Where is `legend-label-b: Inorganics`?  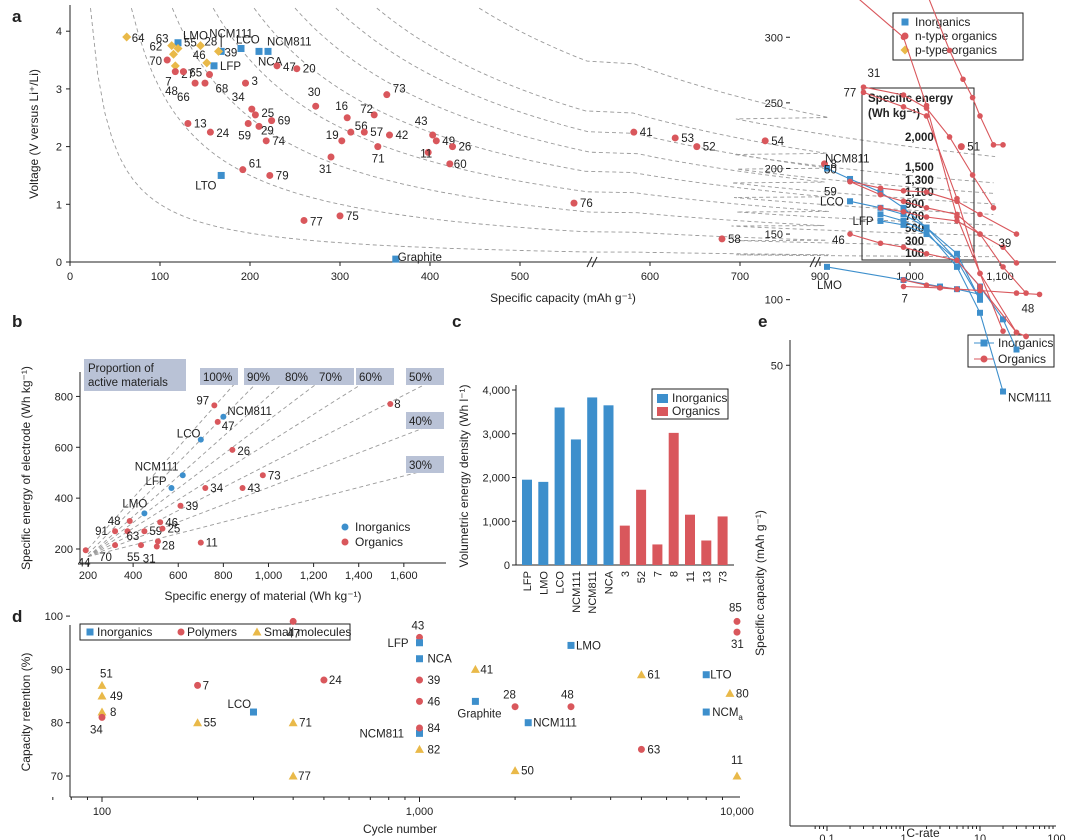
legend-label-b: Inorganics is located at coordinates (382, 527).